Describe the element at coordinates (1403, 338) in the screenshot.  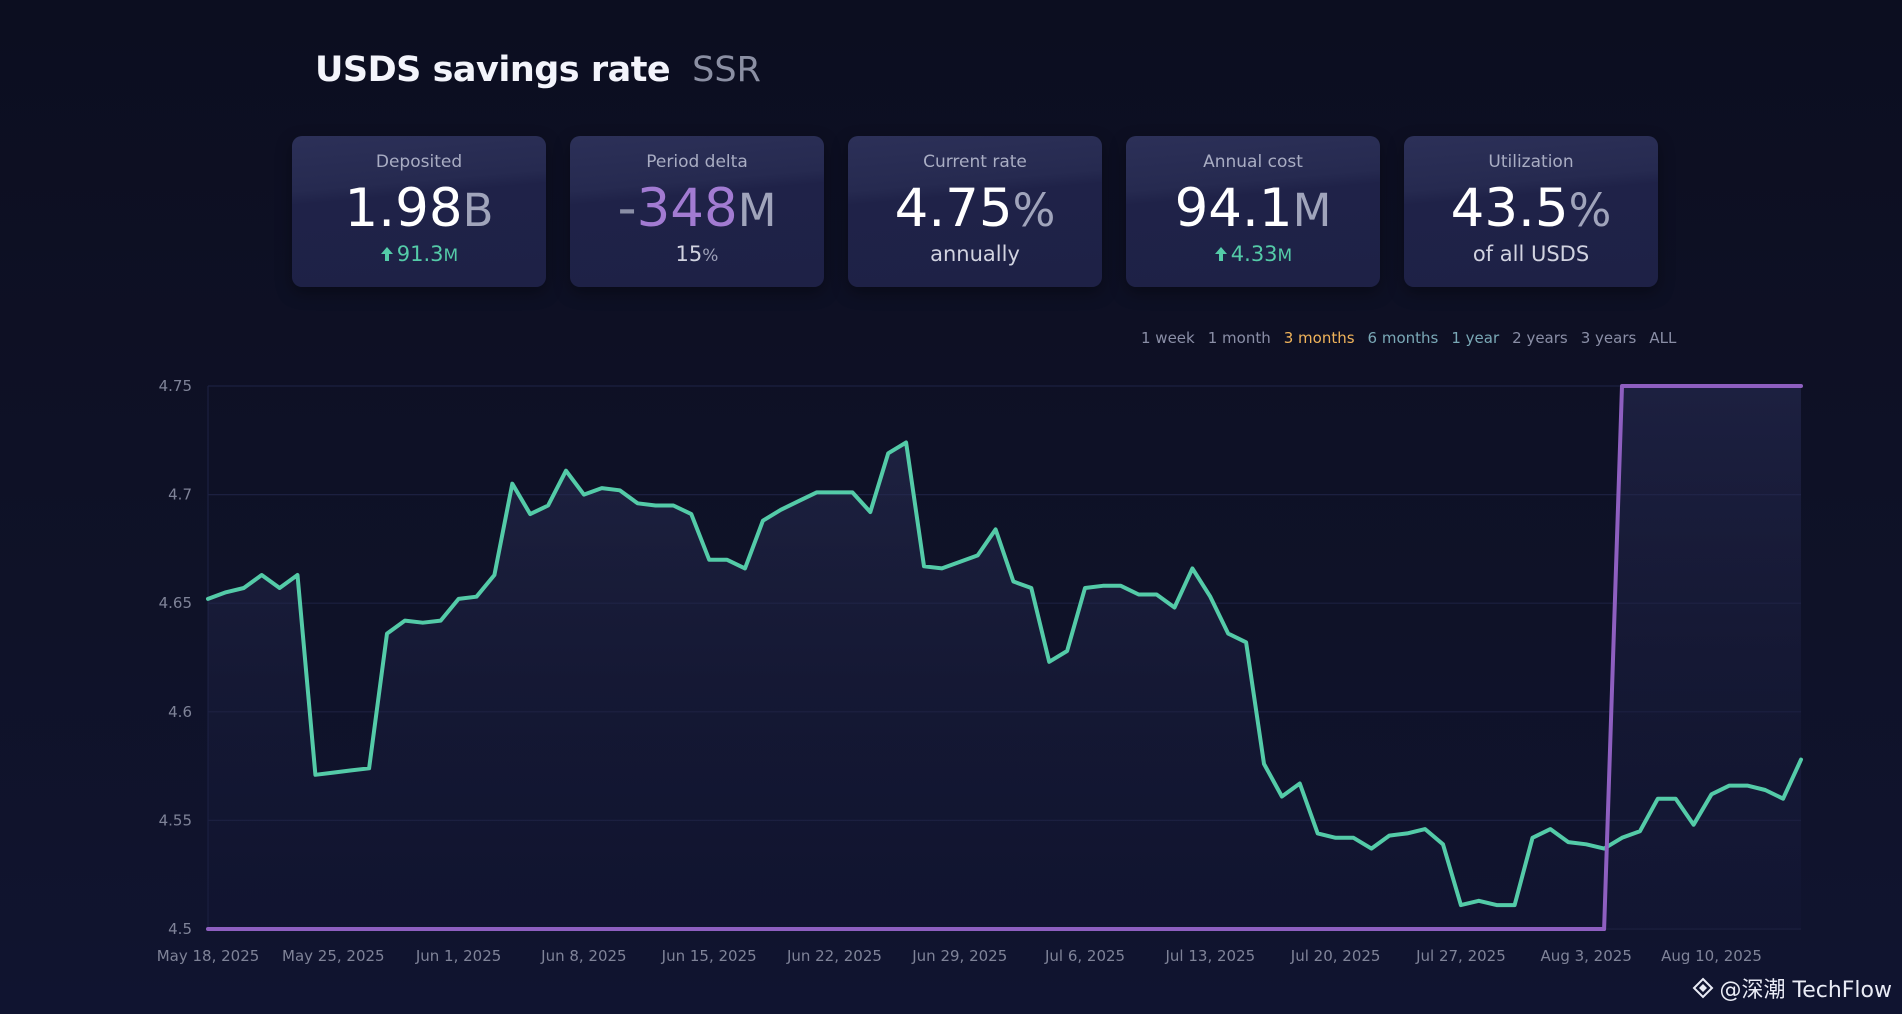
I see `range-6-months: 6 months` at that location.